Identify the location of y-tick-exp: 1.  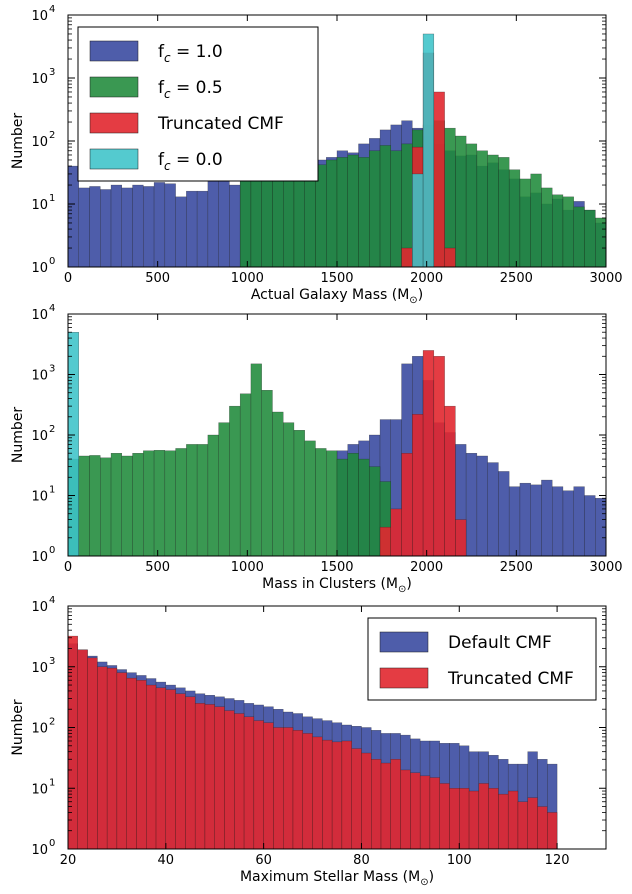
(52, 198).